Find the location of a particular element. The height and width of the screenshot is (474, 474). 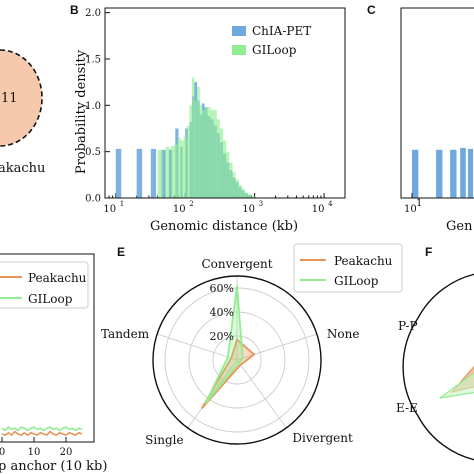

radar-category-label: None is located at coordinates (343, 334).